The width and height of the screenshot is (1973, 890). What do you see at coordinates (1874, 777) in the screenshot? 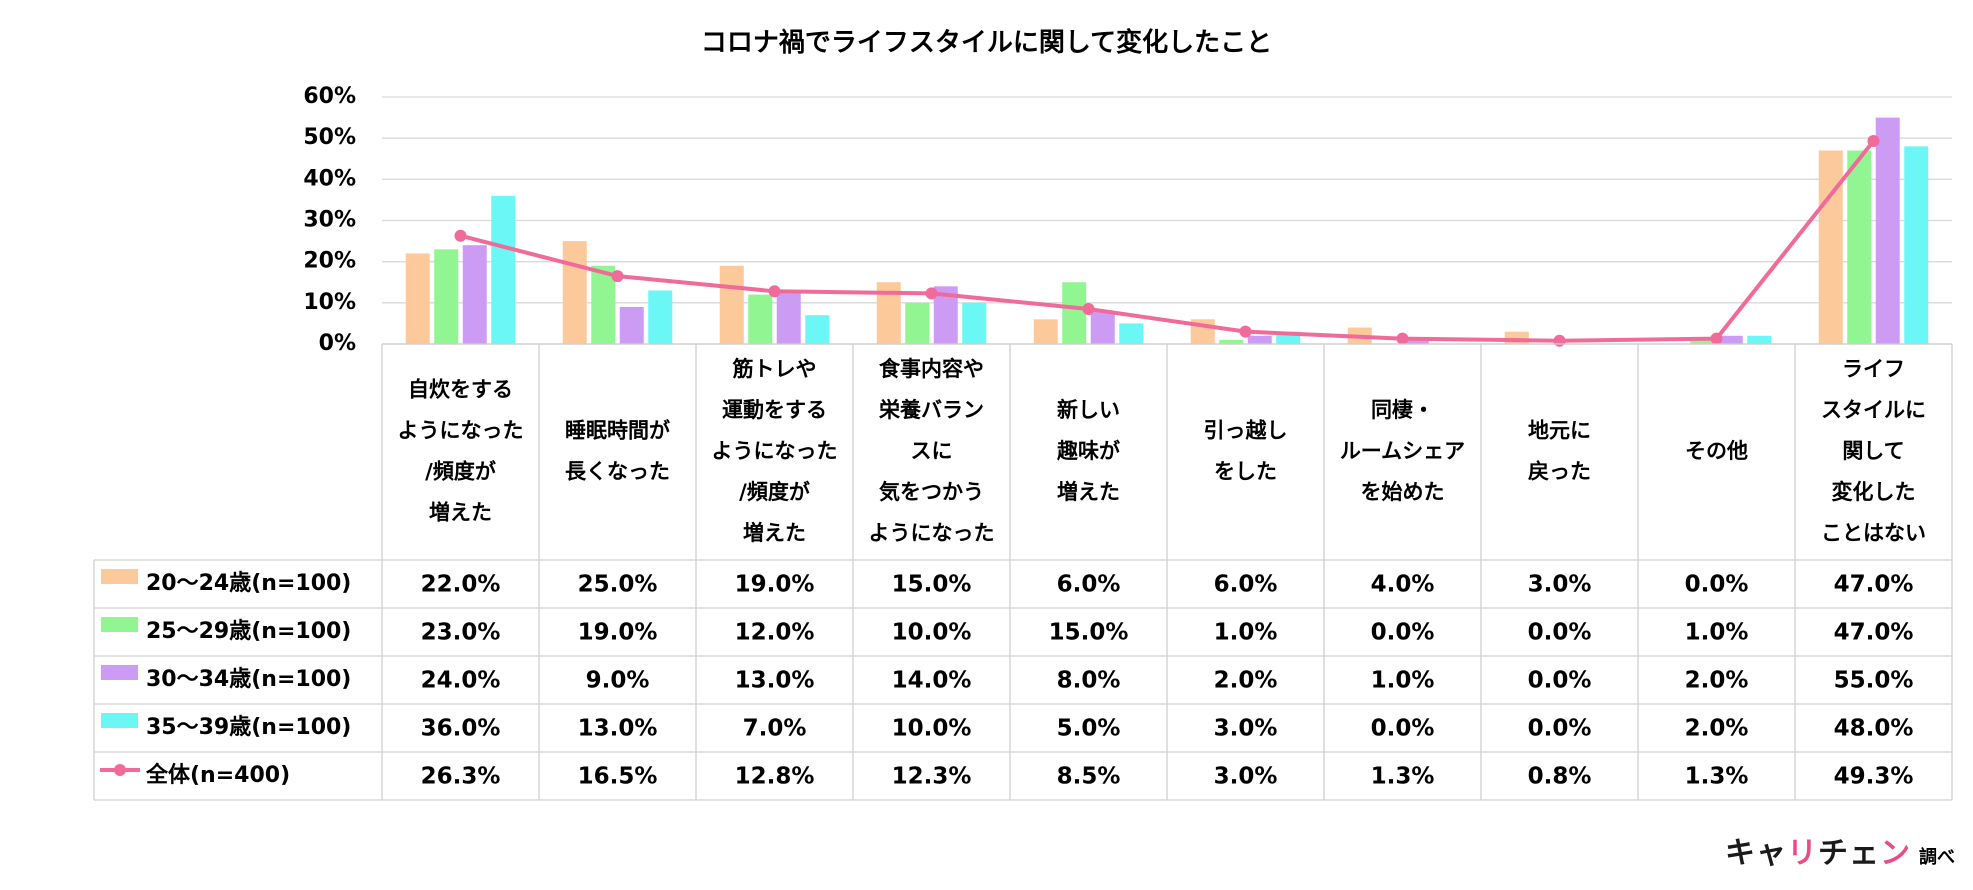
I see `data-label: 49.3%` at bounding box center [1874, 777].